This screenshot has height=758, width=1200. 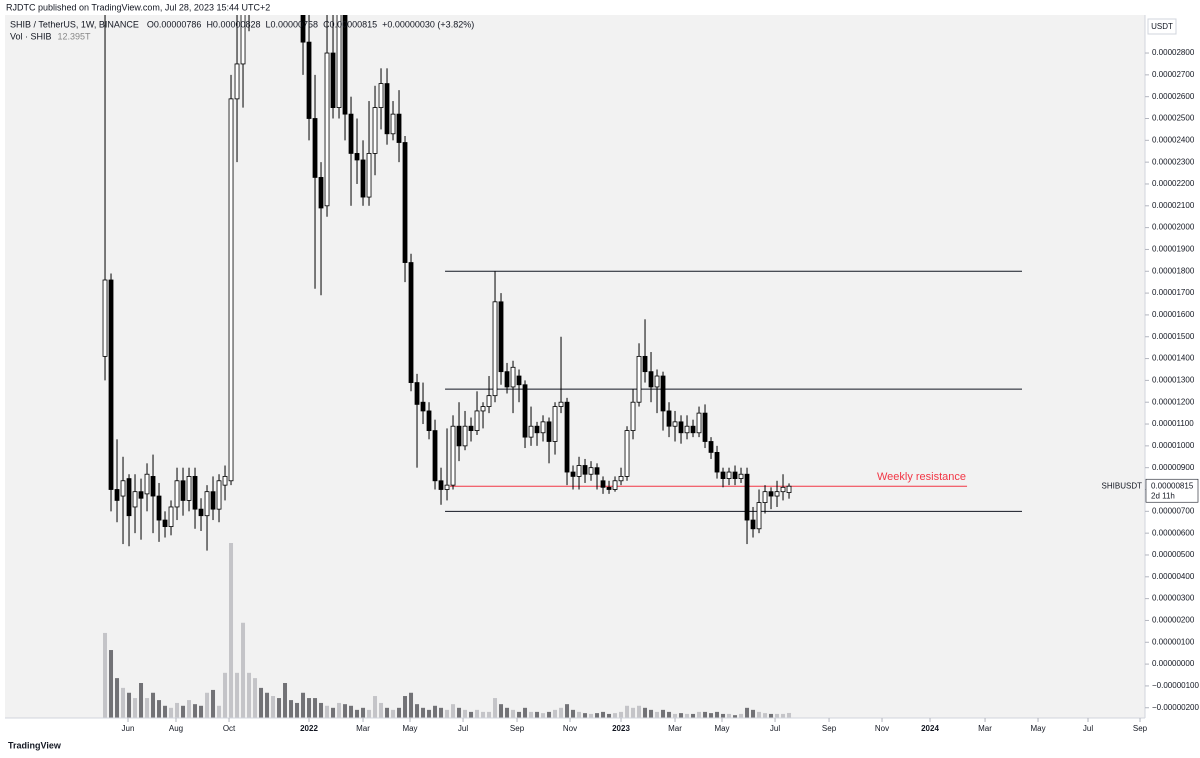 I want to click on y-tick-label: 0.00000600, so click(x=1173, y=532).